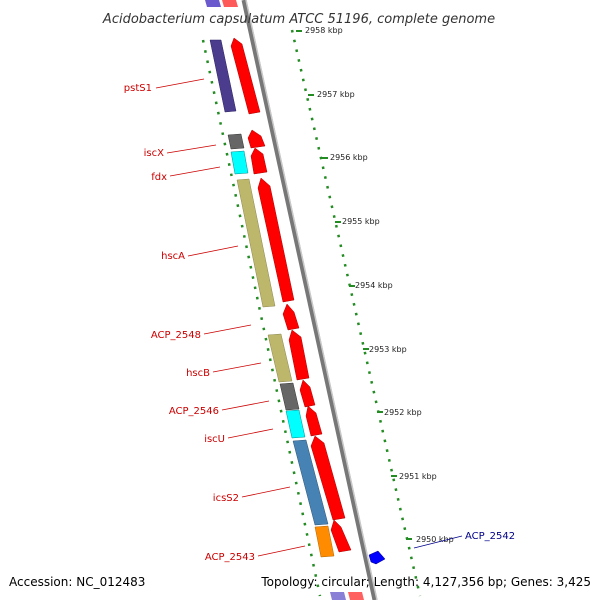 This screenshot has width=600, height=600. What do you see at coordinates (223, 76) in the screenshot?
I see `gene-block-pstS1` at bounding box center [223, 76].